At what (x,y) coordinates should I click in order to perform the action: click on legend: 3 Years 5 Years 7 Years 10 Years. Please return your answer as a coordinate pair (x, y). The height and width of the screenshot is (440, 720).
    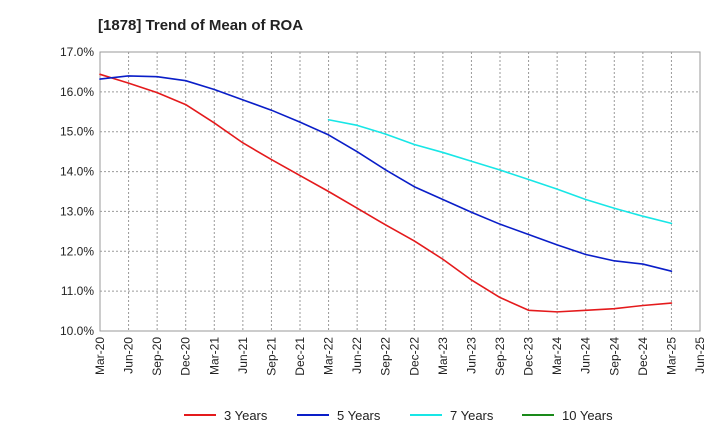
    Looking at the image, I should click on (398, 415).